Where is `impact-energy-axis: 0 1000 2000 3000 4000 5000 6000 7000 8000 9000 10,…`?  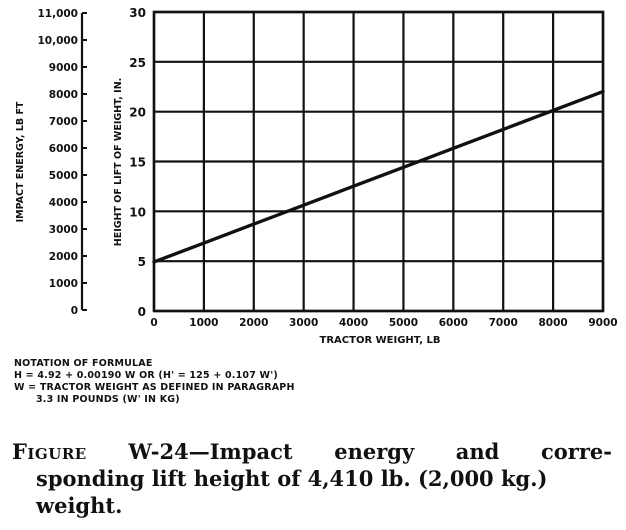
impact-energy-axis: 0 1000 2000 3000 4000 5000 6000 7000 8000 9000 10,… is located at coordinates (62, 162).